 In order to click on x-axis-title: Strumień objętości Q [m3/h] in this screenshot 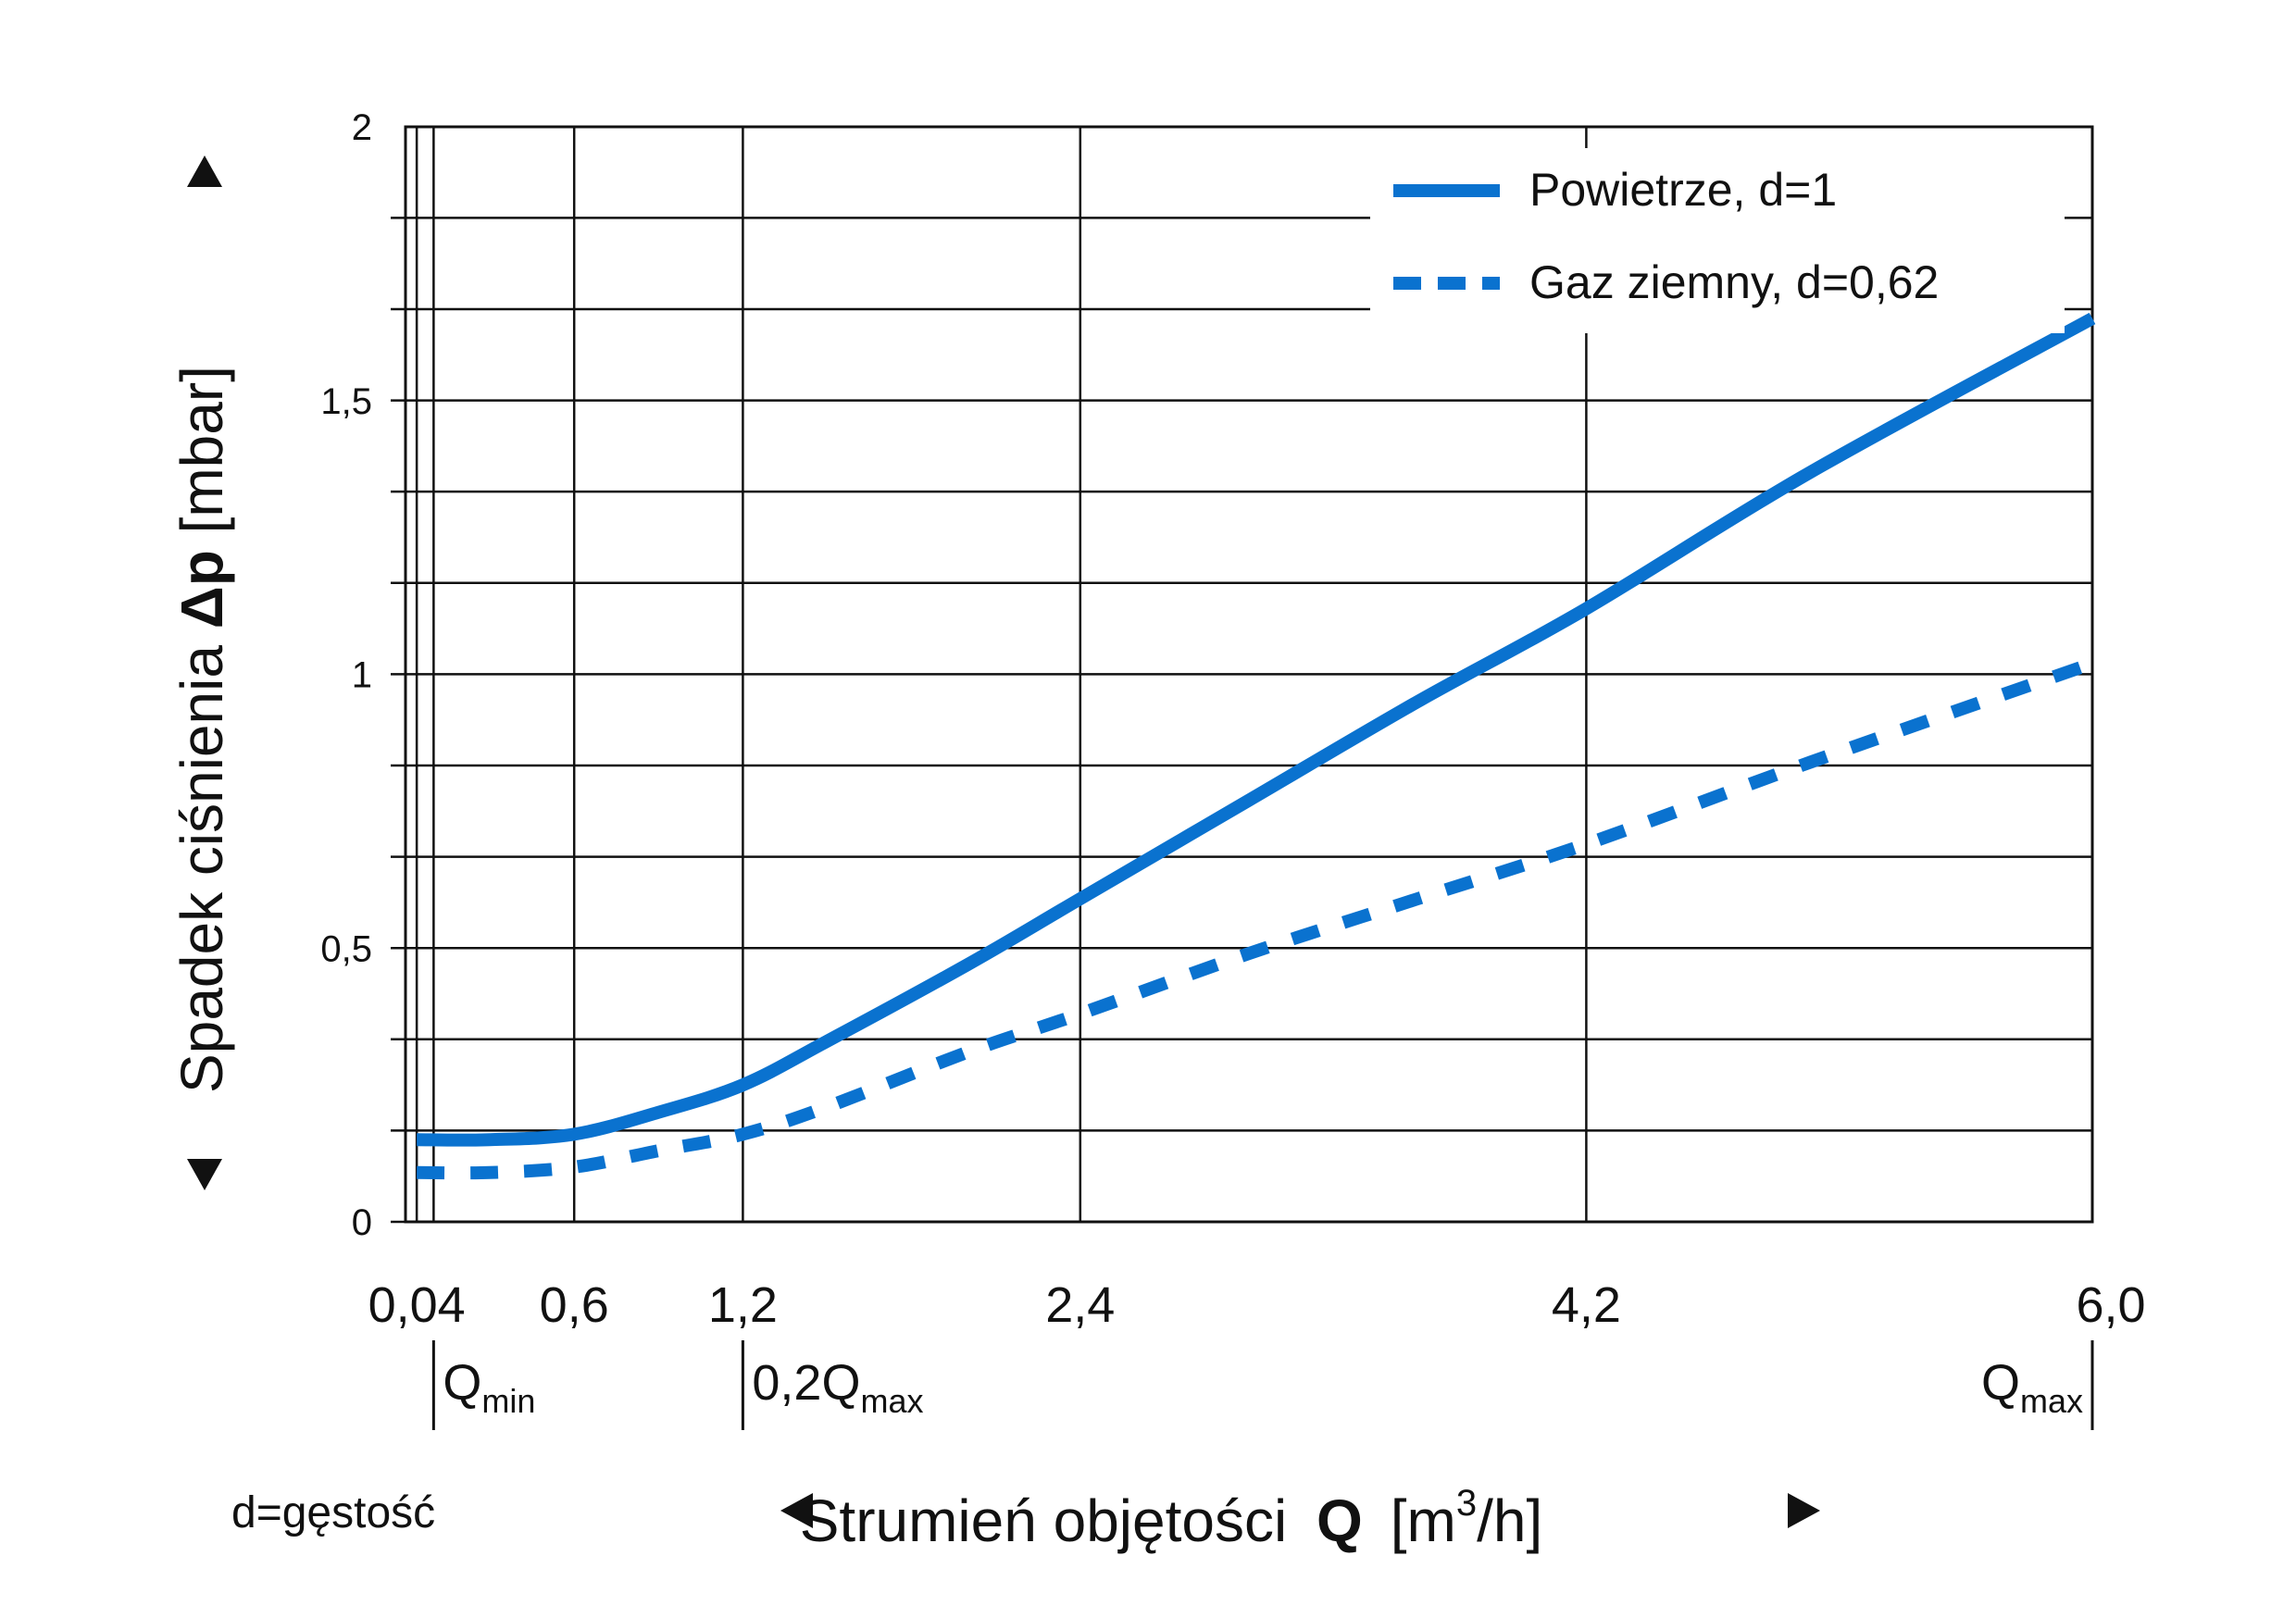, I will do `click(1171, 1518)`.